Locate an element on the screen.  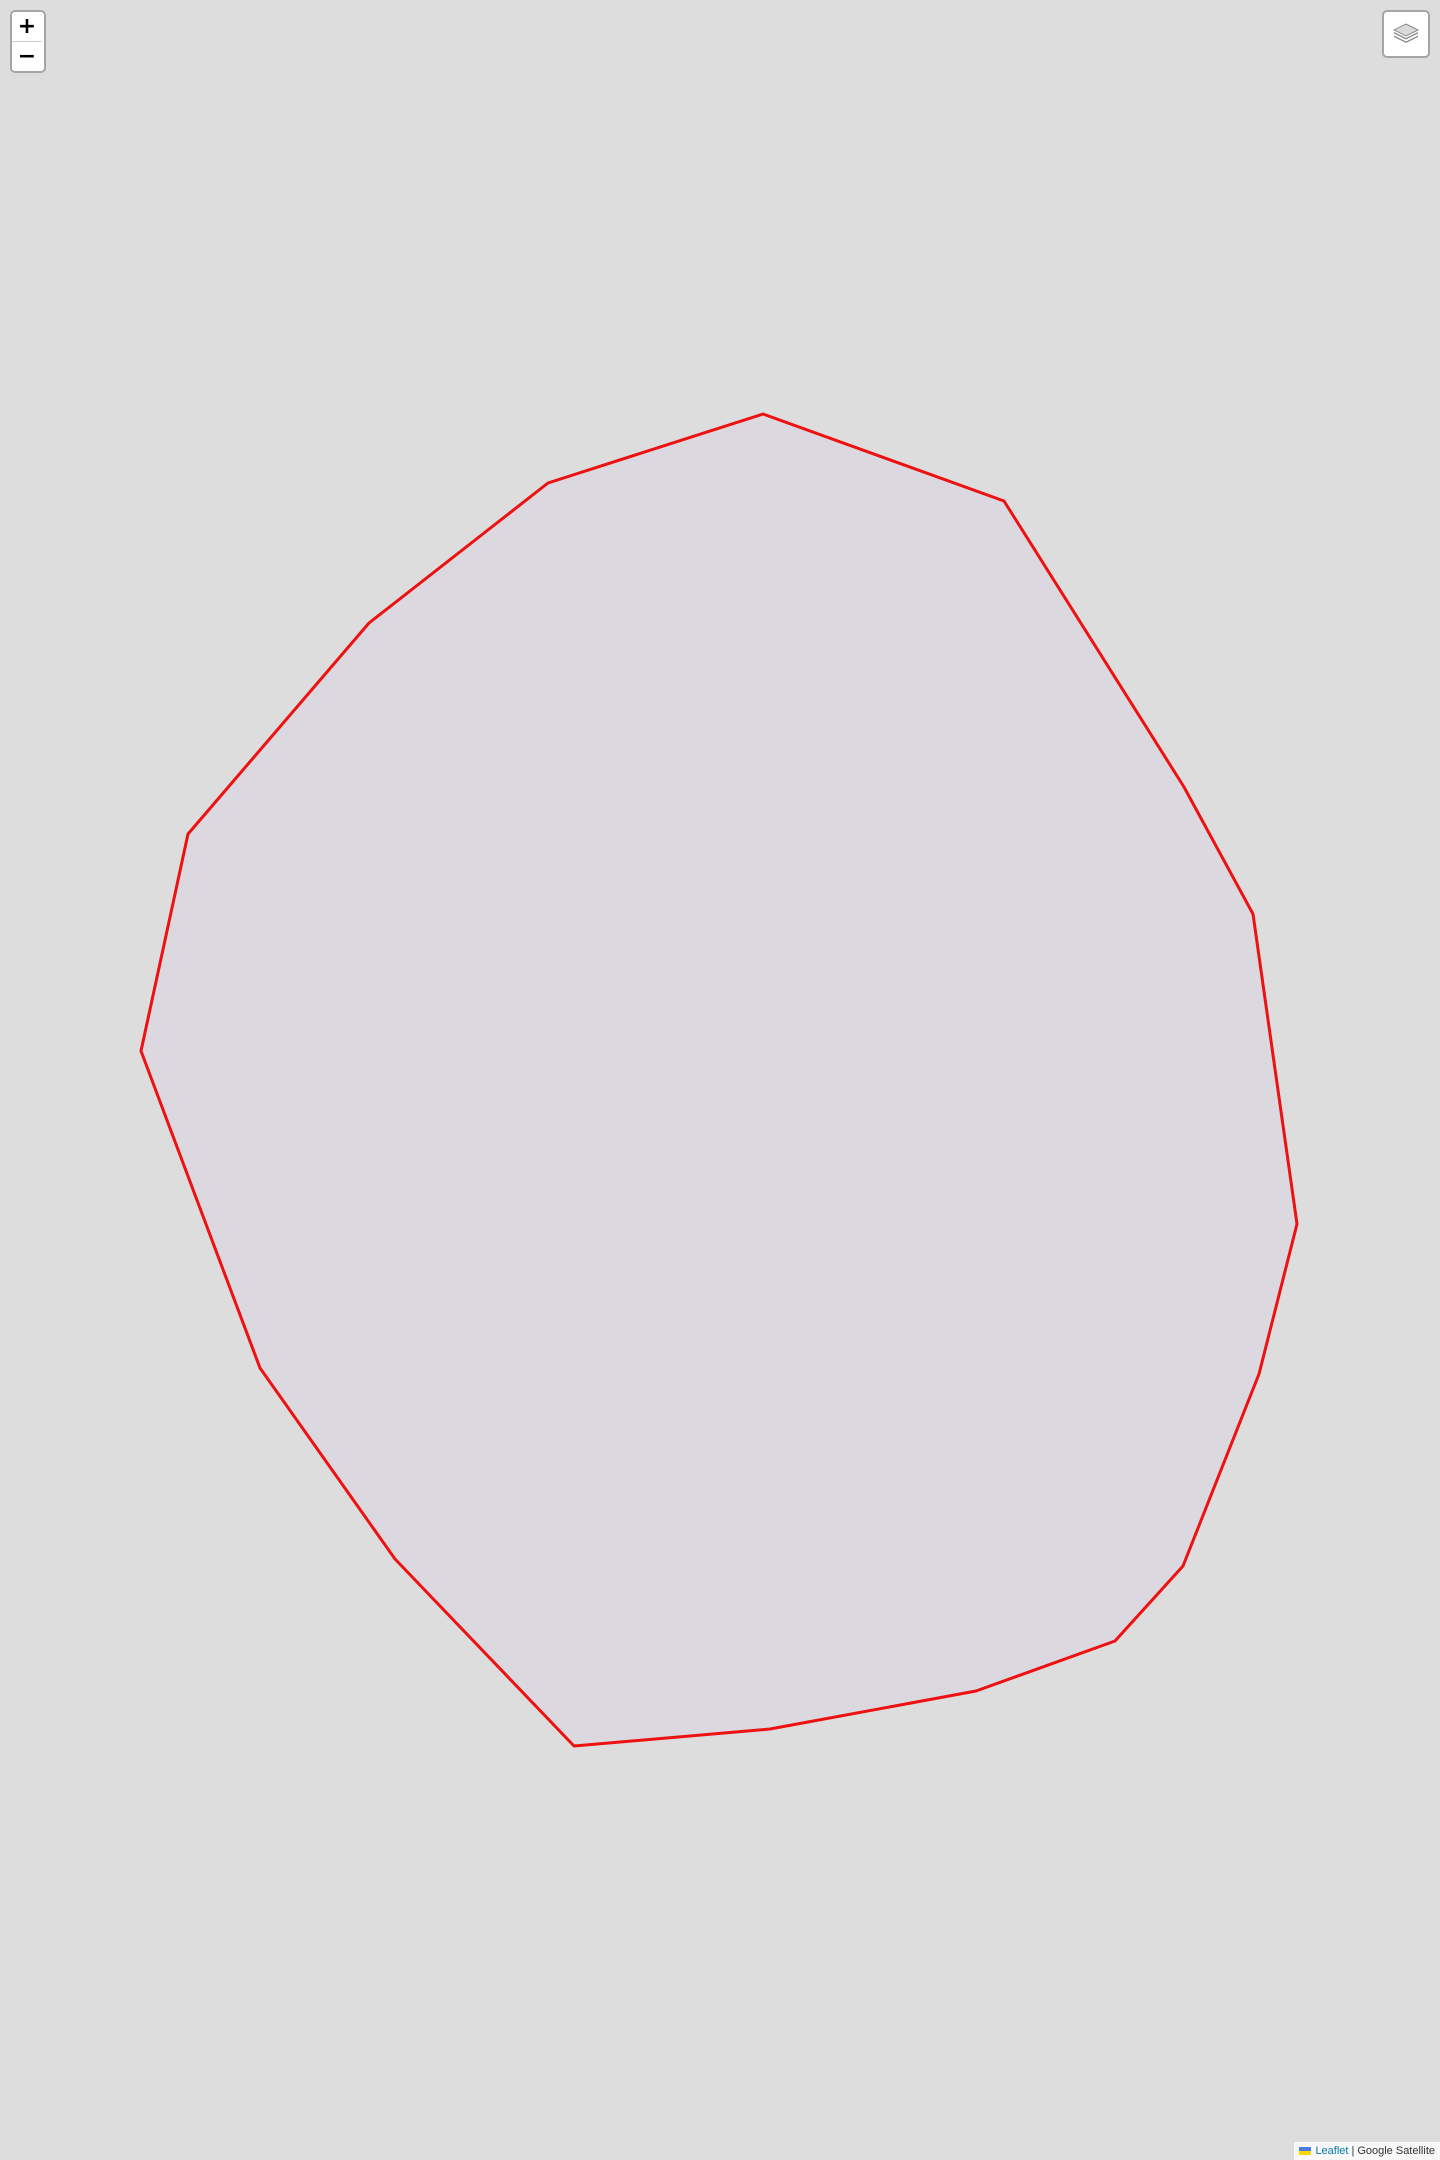
zoom-in-button: + is located at coordinates (27, 26).